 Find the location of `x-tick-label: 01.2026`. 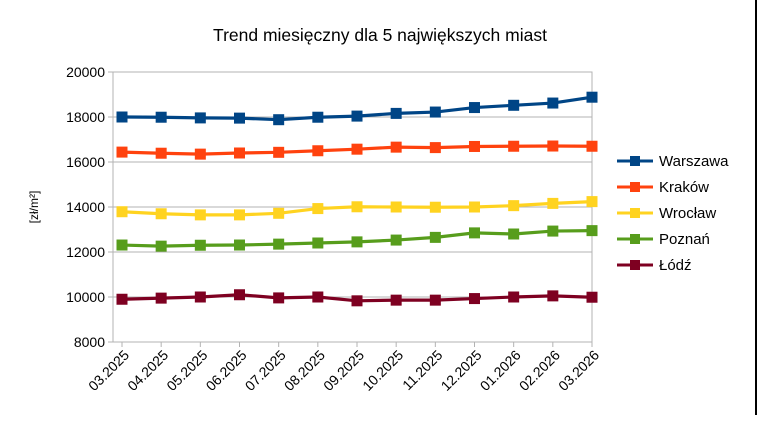

x-tick-label: 01.2026 is located at coordinates (500, 370).